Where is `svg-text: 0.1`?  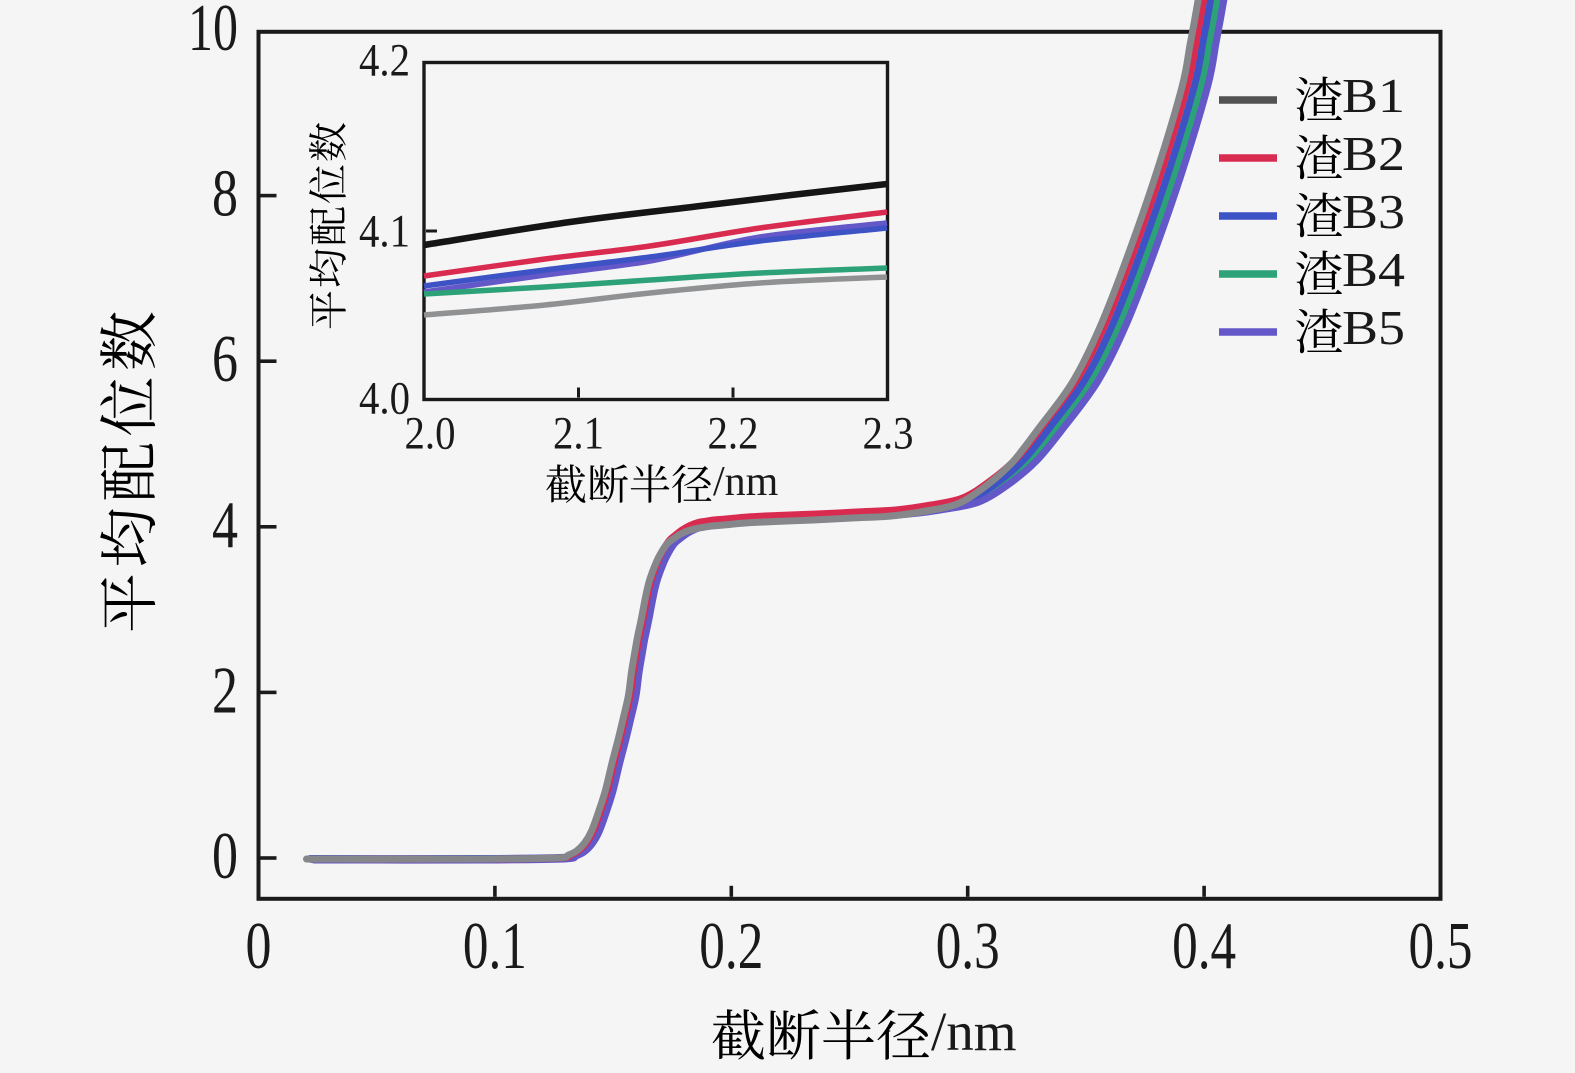 svg-text: 0.1 is located at coordinates (495, 946).